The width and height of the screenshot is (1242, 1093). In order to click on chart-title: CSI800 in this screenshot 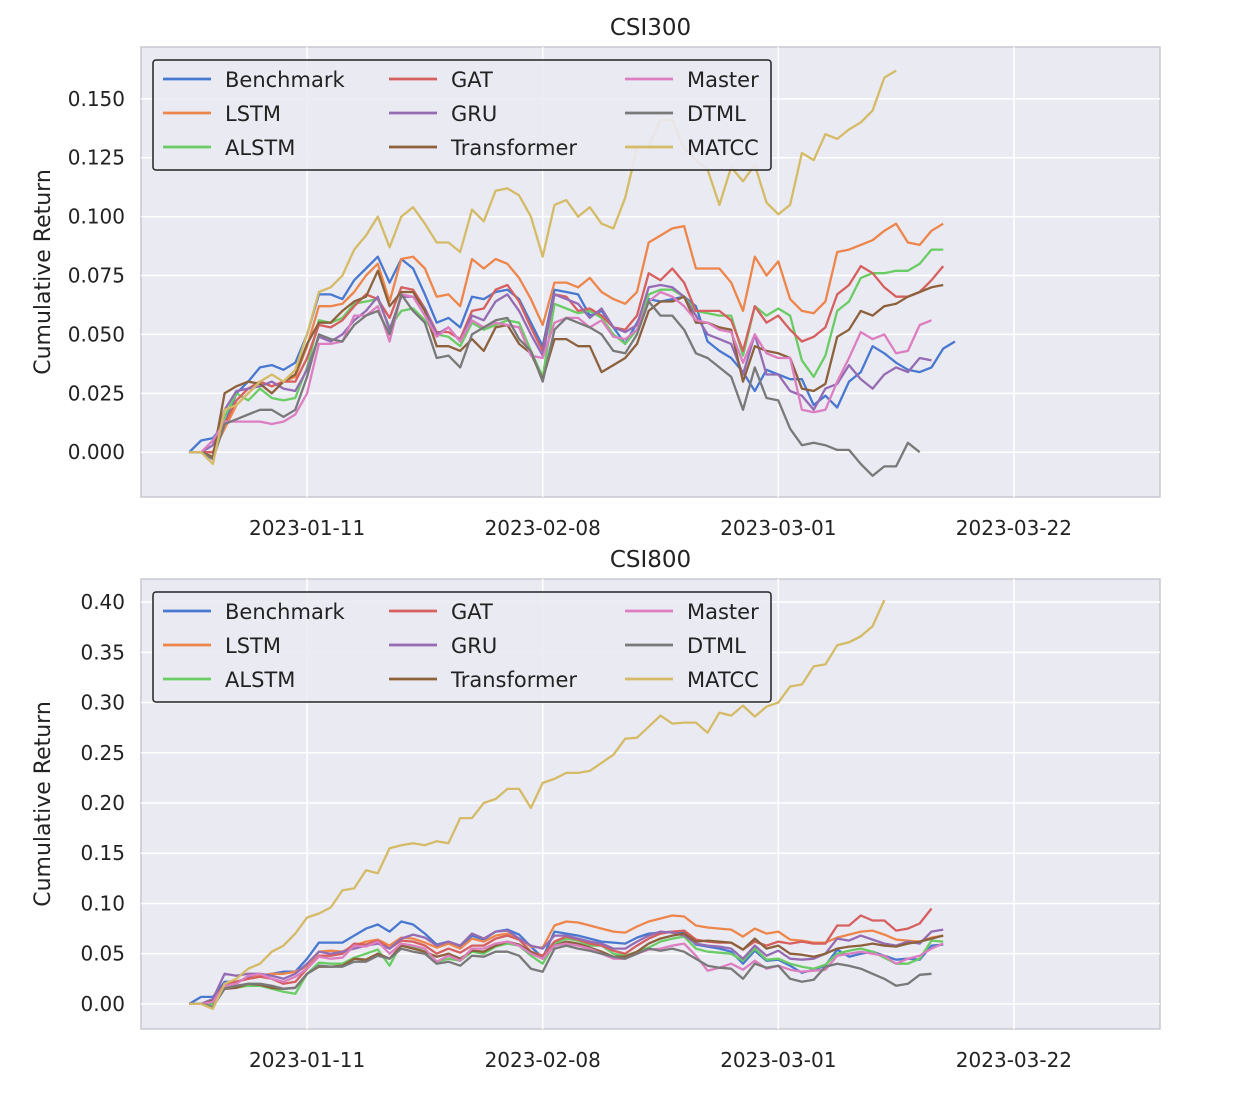, I will do `click(650, 560)`.